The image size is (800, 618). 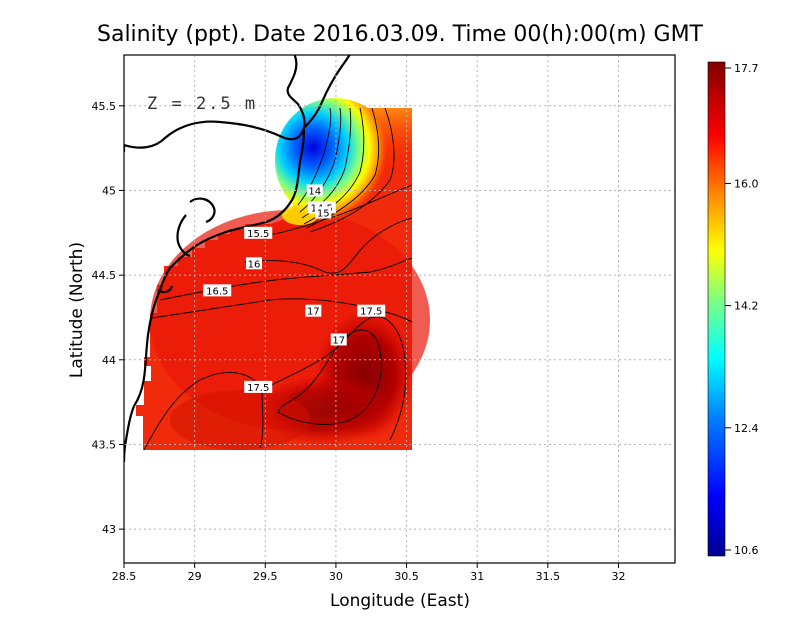 I want to click on x-axis-ticks: 28.5 29 29.5 30 30.5 31 31.5 32, so click(x=368, y=573).